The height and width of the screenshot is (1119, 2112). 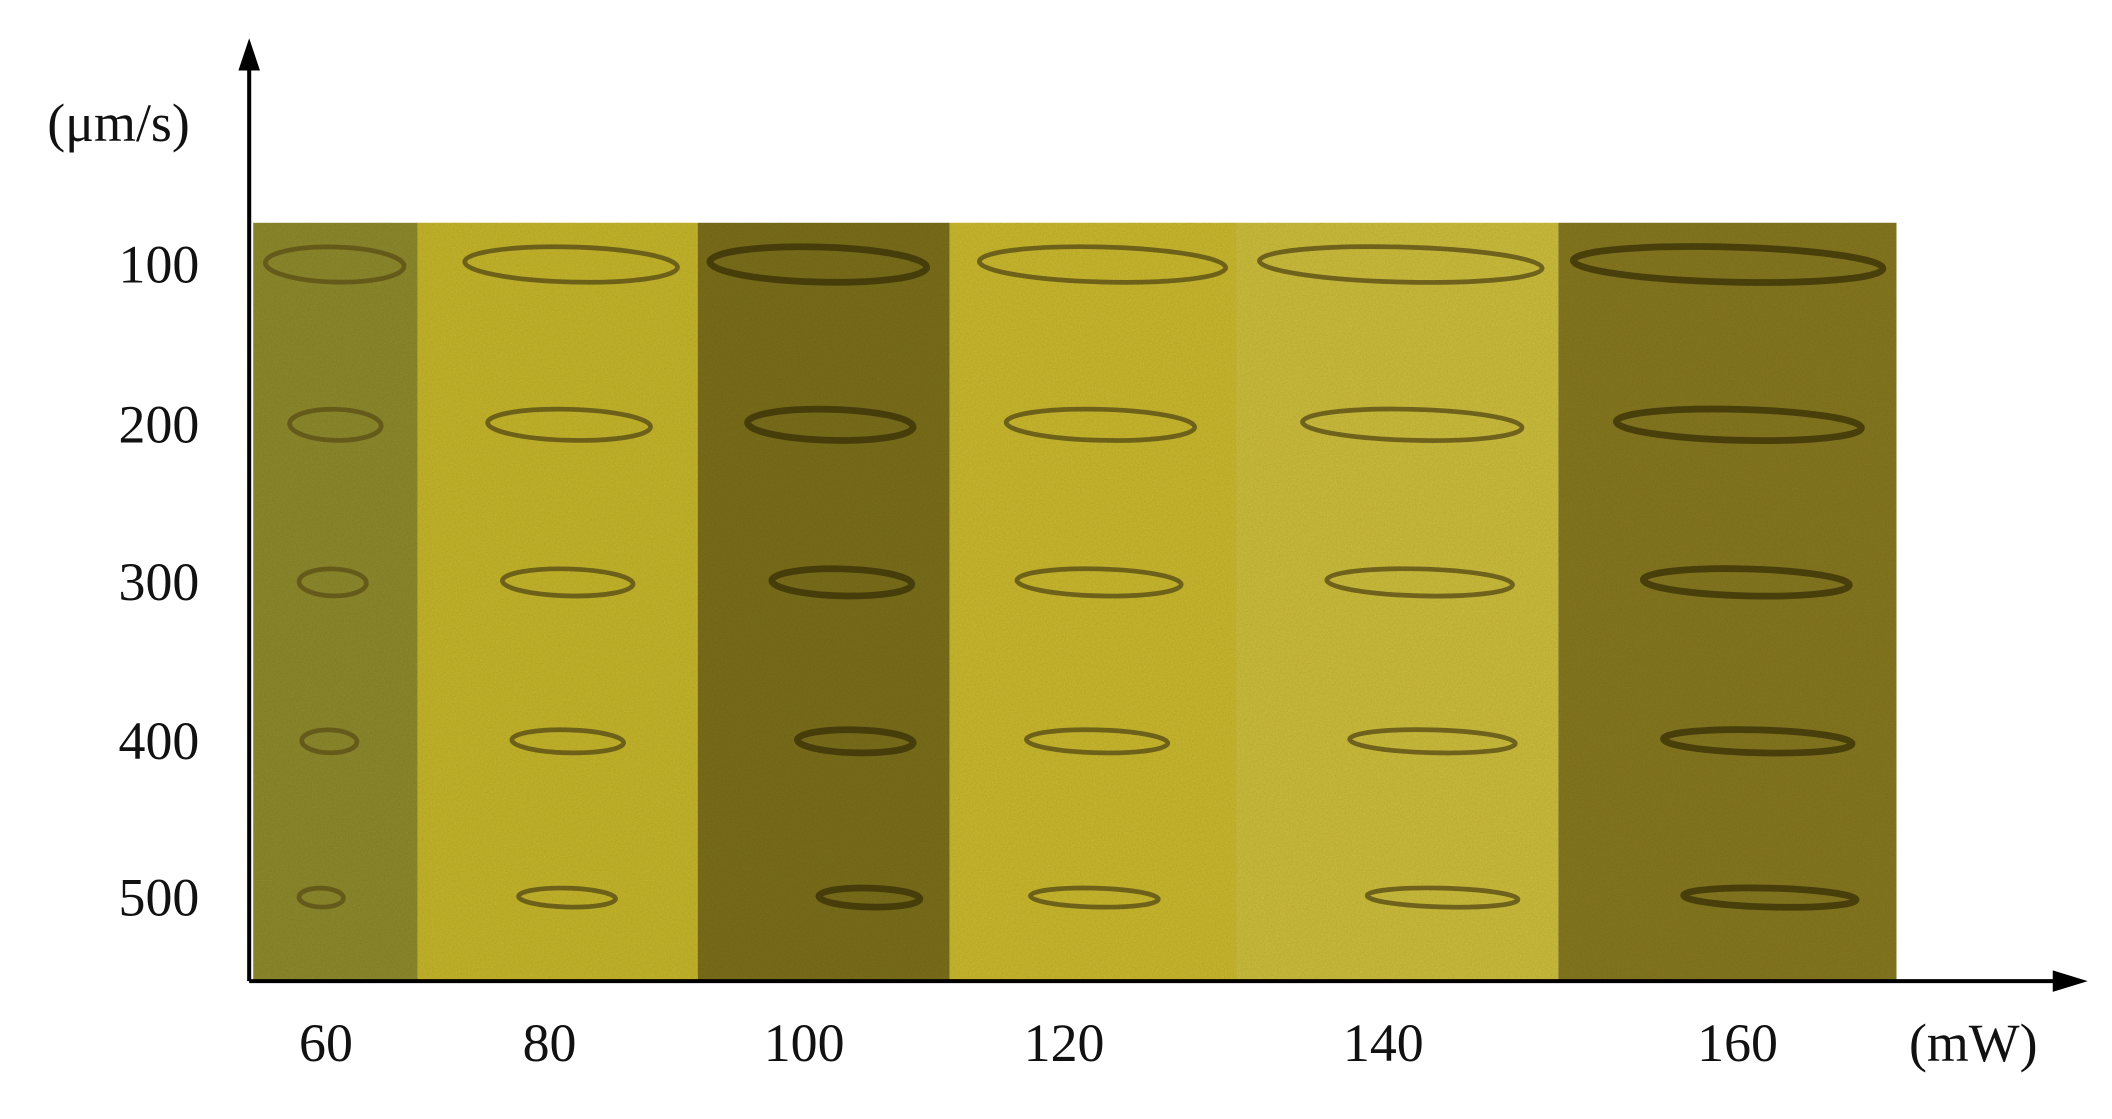 What do you see at coordinates (159, 582) in the screenshot?
I see `y-tick-label: 300` at bounding box center [159, 582].